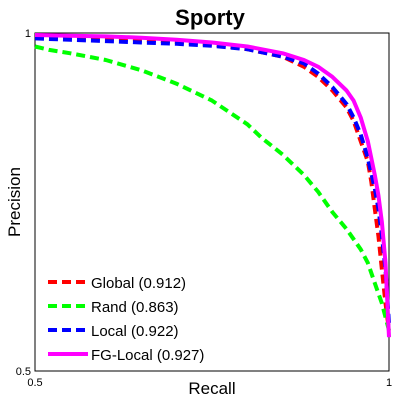 The height and width of the screenshot is (400, 400). What do you see at coordinates (147, 355) in the screenshot?
I see `legend-label-fg-local: FG-Local (0.927)` at bounding box center [147, 355].